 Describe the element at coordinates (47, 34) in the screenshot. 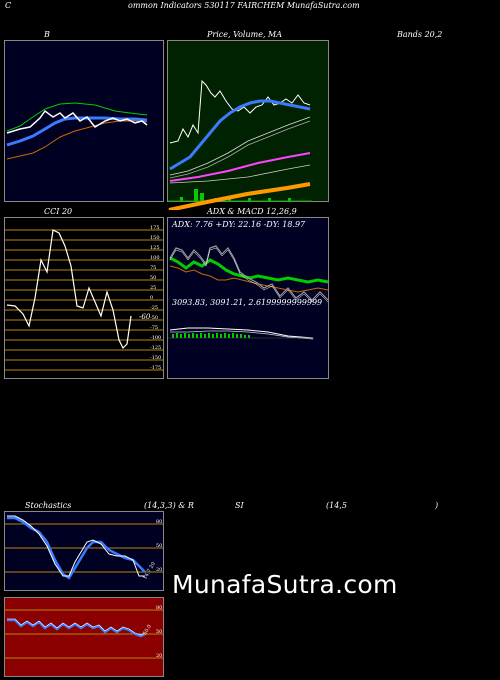

I see `bands-label: B` at that location.